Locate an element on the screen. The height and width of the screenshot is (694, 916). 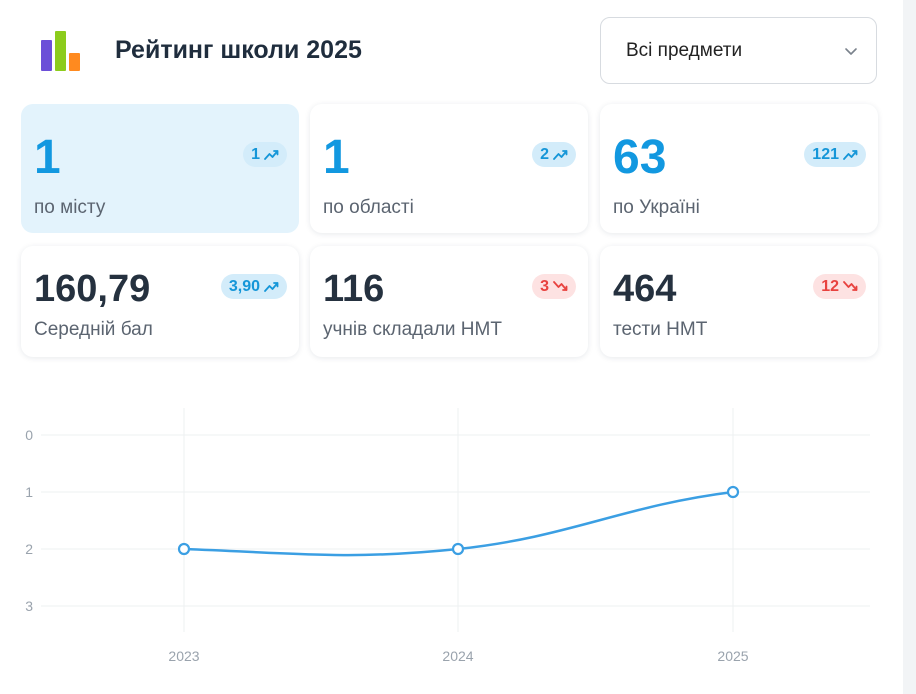
x-tick-label: 2025 is located at coordinates (732, 656).